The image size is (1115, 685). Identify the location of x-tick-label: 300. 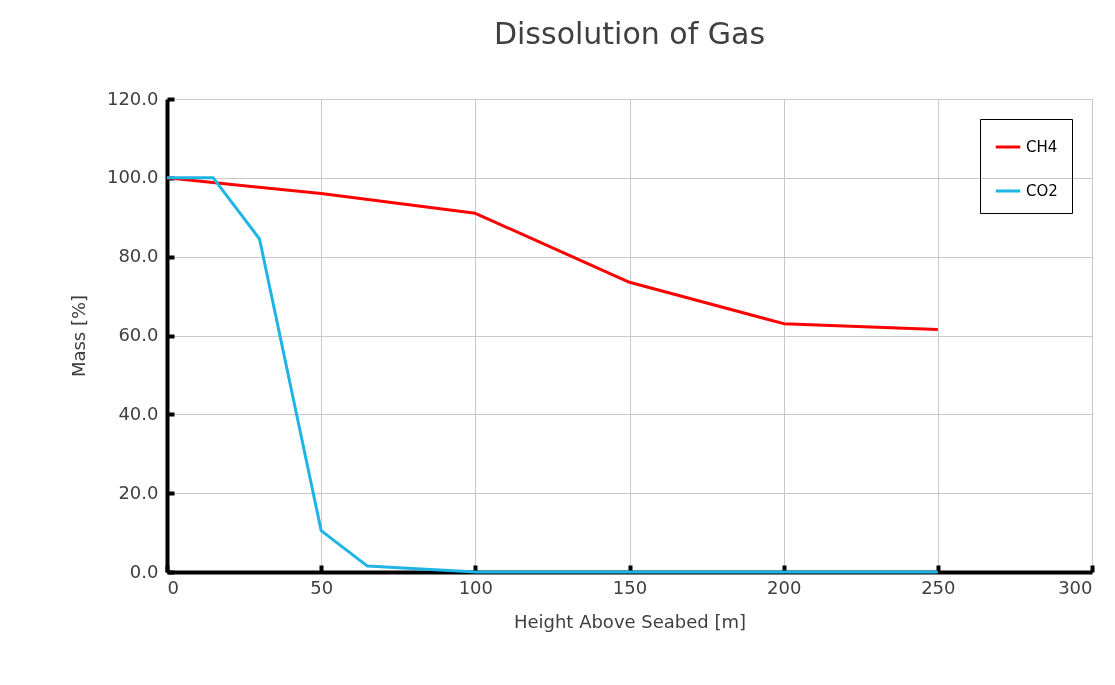
(1075, 587).